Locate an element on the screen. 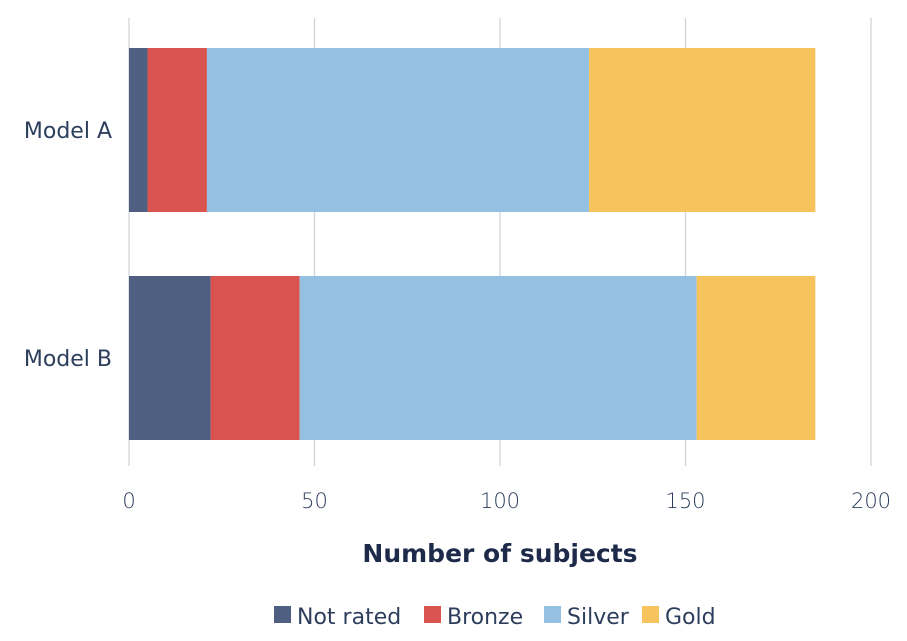 This screenshot has height=641, width=907. x-axis-title: Number of subjects is located at coordinates (499, 553).